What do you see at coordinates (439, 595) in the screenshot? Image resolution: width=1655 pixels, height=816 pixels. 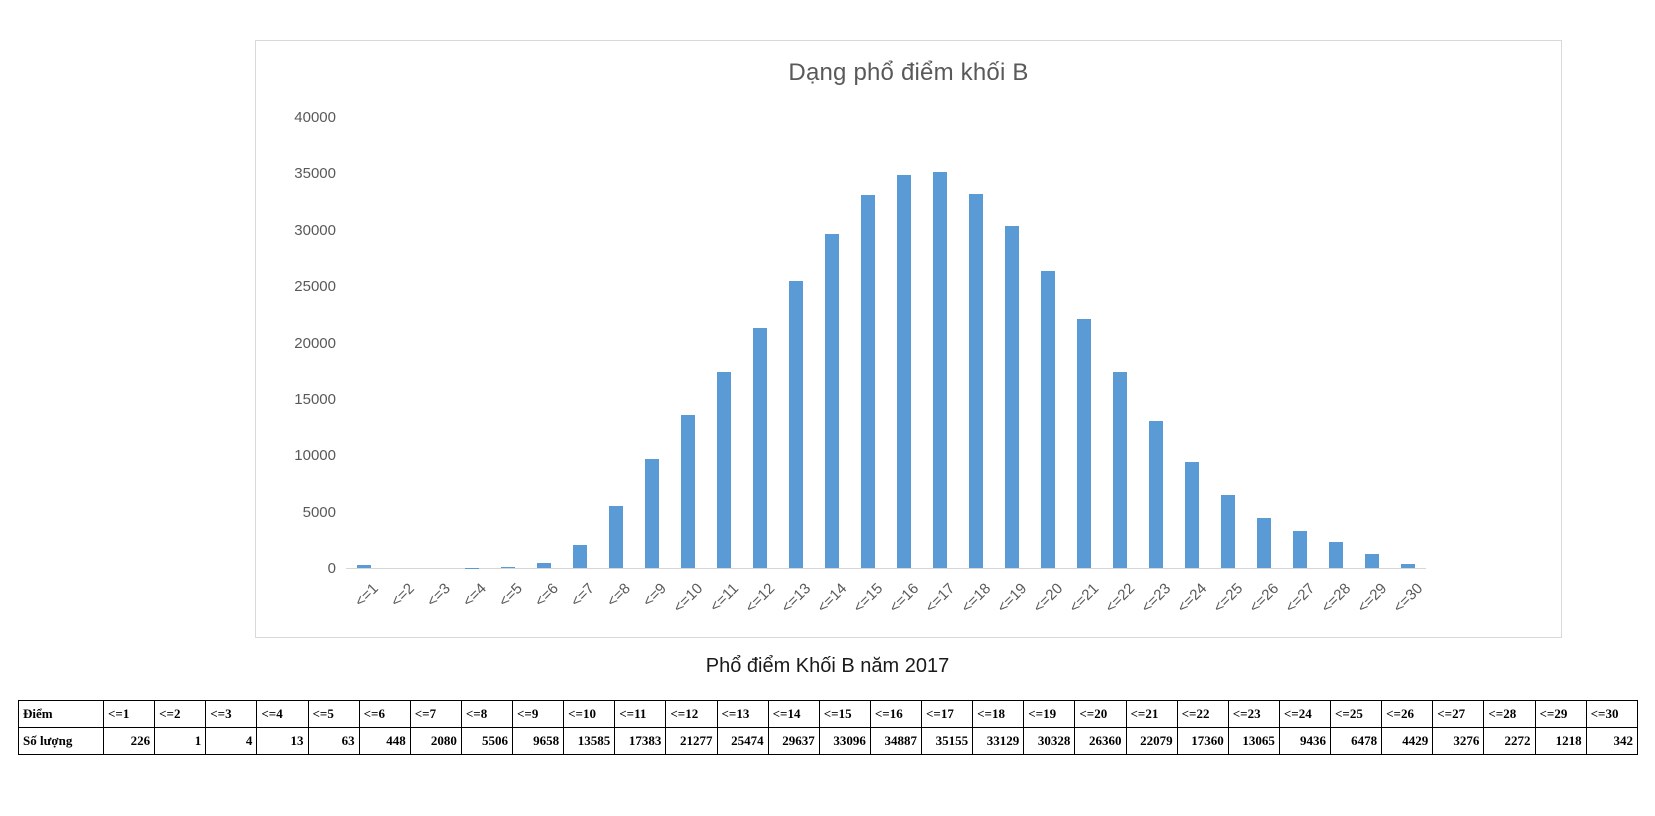 I see `x-axis-label: <=3` at bounding box center [439, 595].